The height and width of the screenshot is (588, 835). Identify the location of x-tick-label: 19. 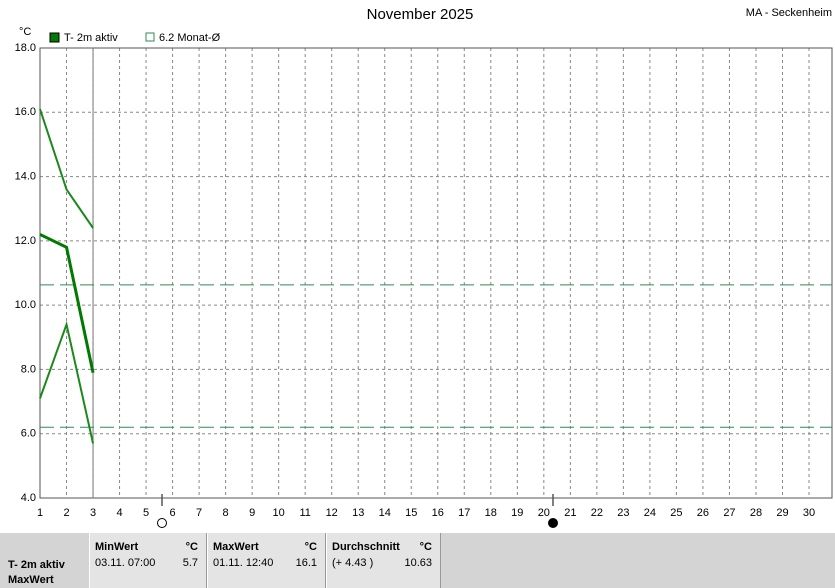
(517, 513).